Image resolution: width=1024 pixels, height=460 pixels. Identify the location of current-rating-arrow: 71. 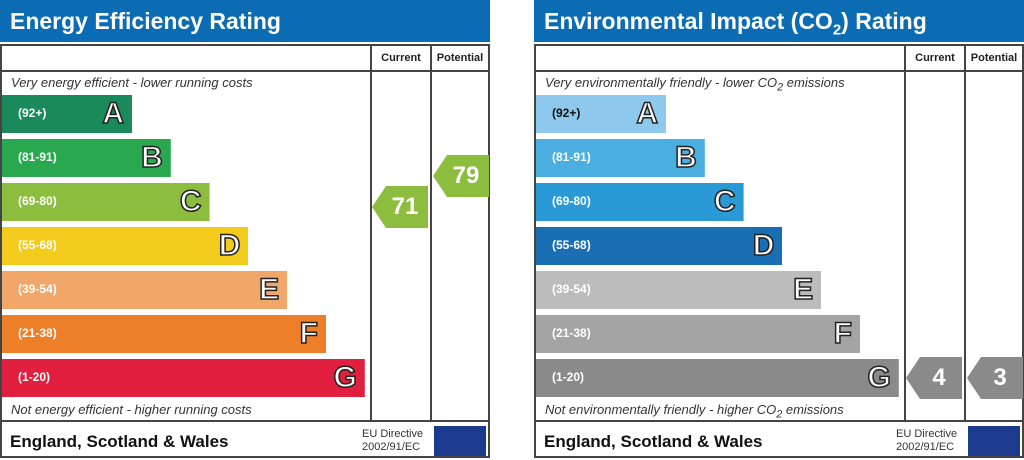
(400, 207).